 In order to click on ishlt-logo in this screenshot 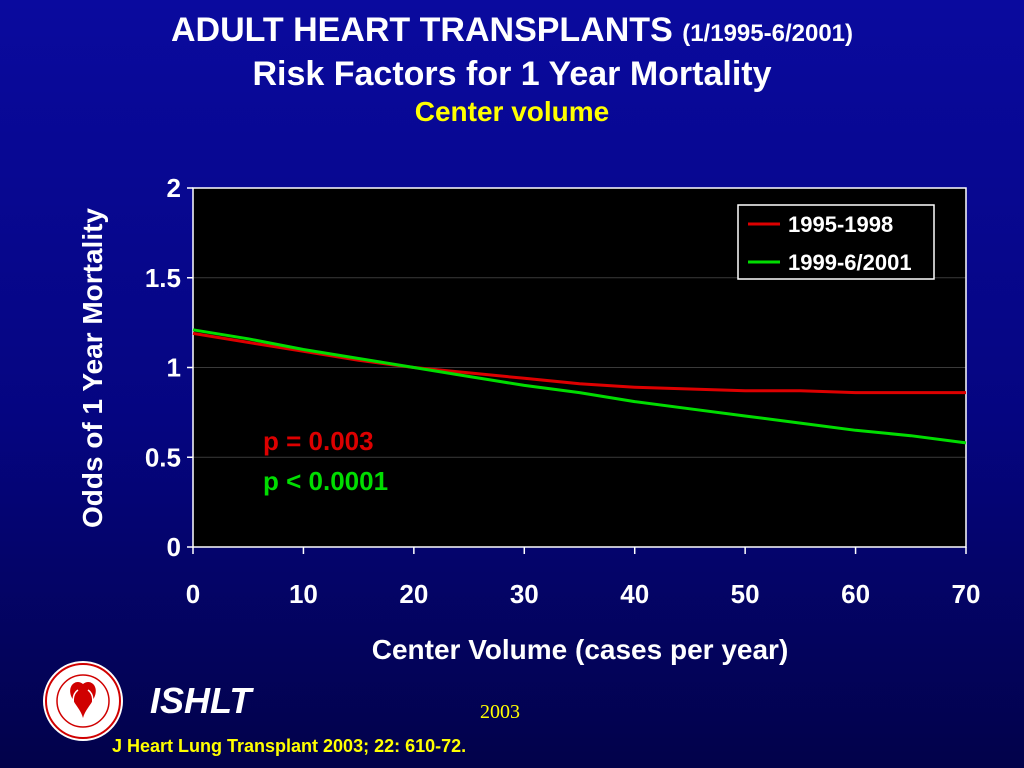, I will do `click(83, 701)`.